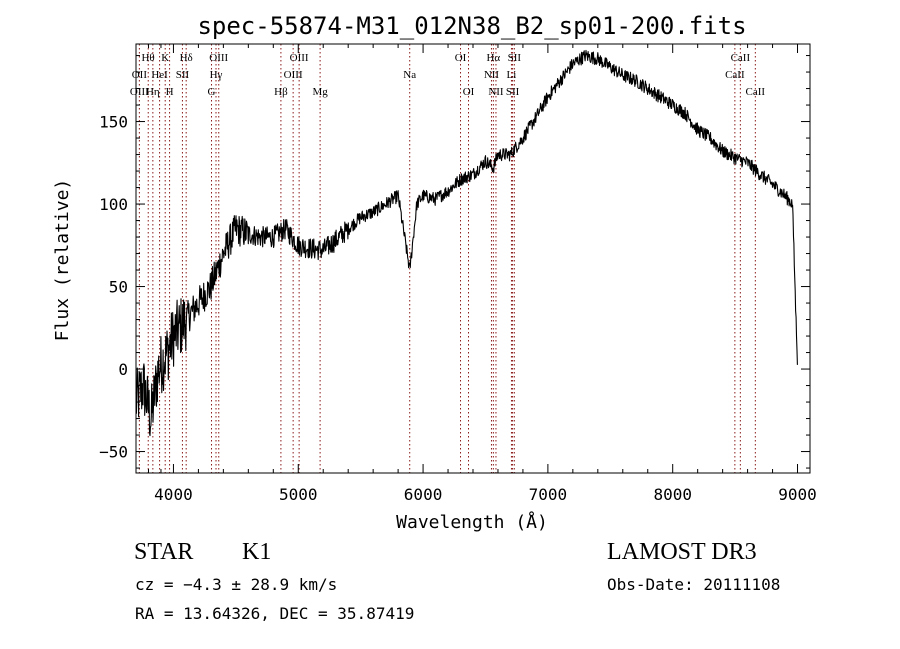 The width and height of the screenshot is (900, 649). I want to click on chart-title: spec-55874-M31_012N38_B2_sp01-200.fits, so click(471, 26).